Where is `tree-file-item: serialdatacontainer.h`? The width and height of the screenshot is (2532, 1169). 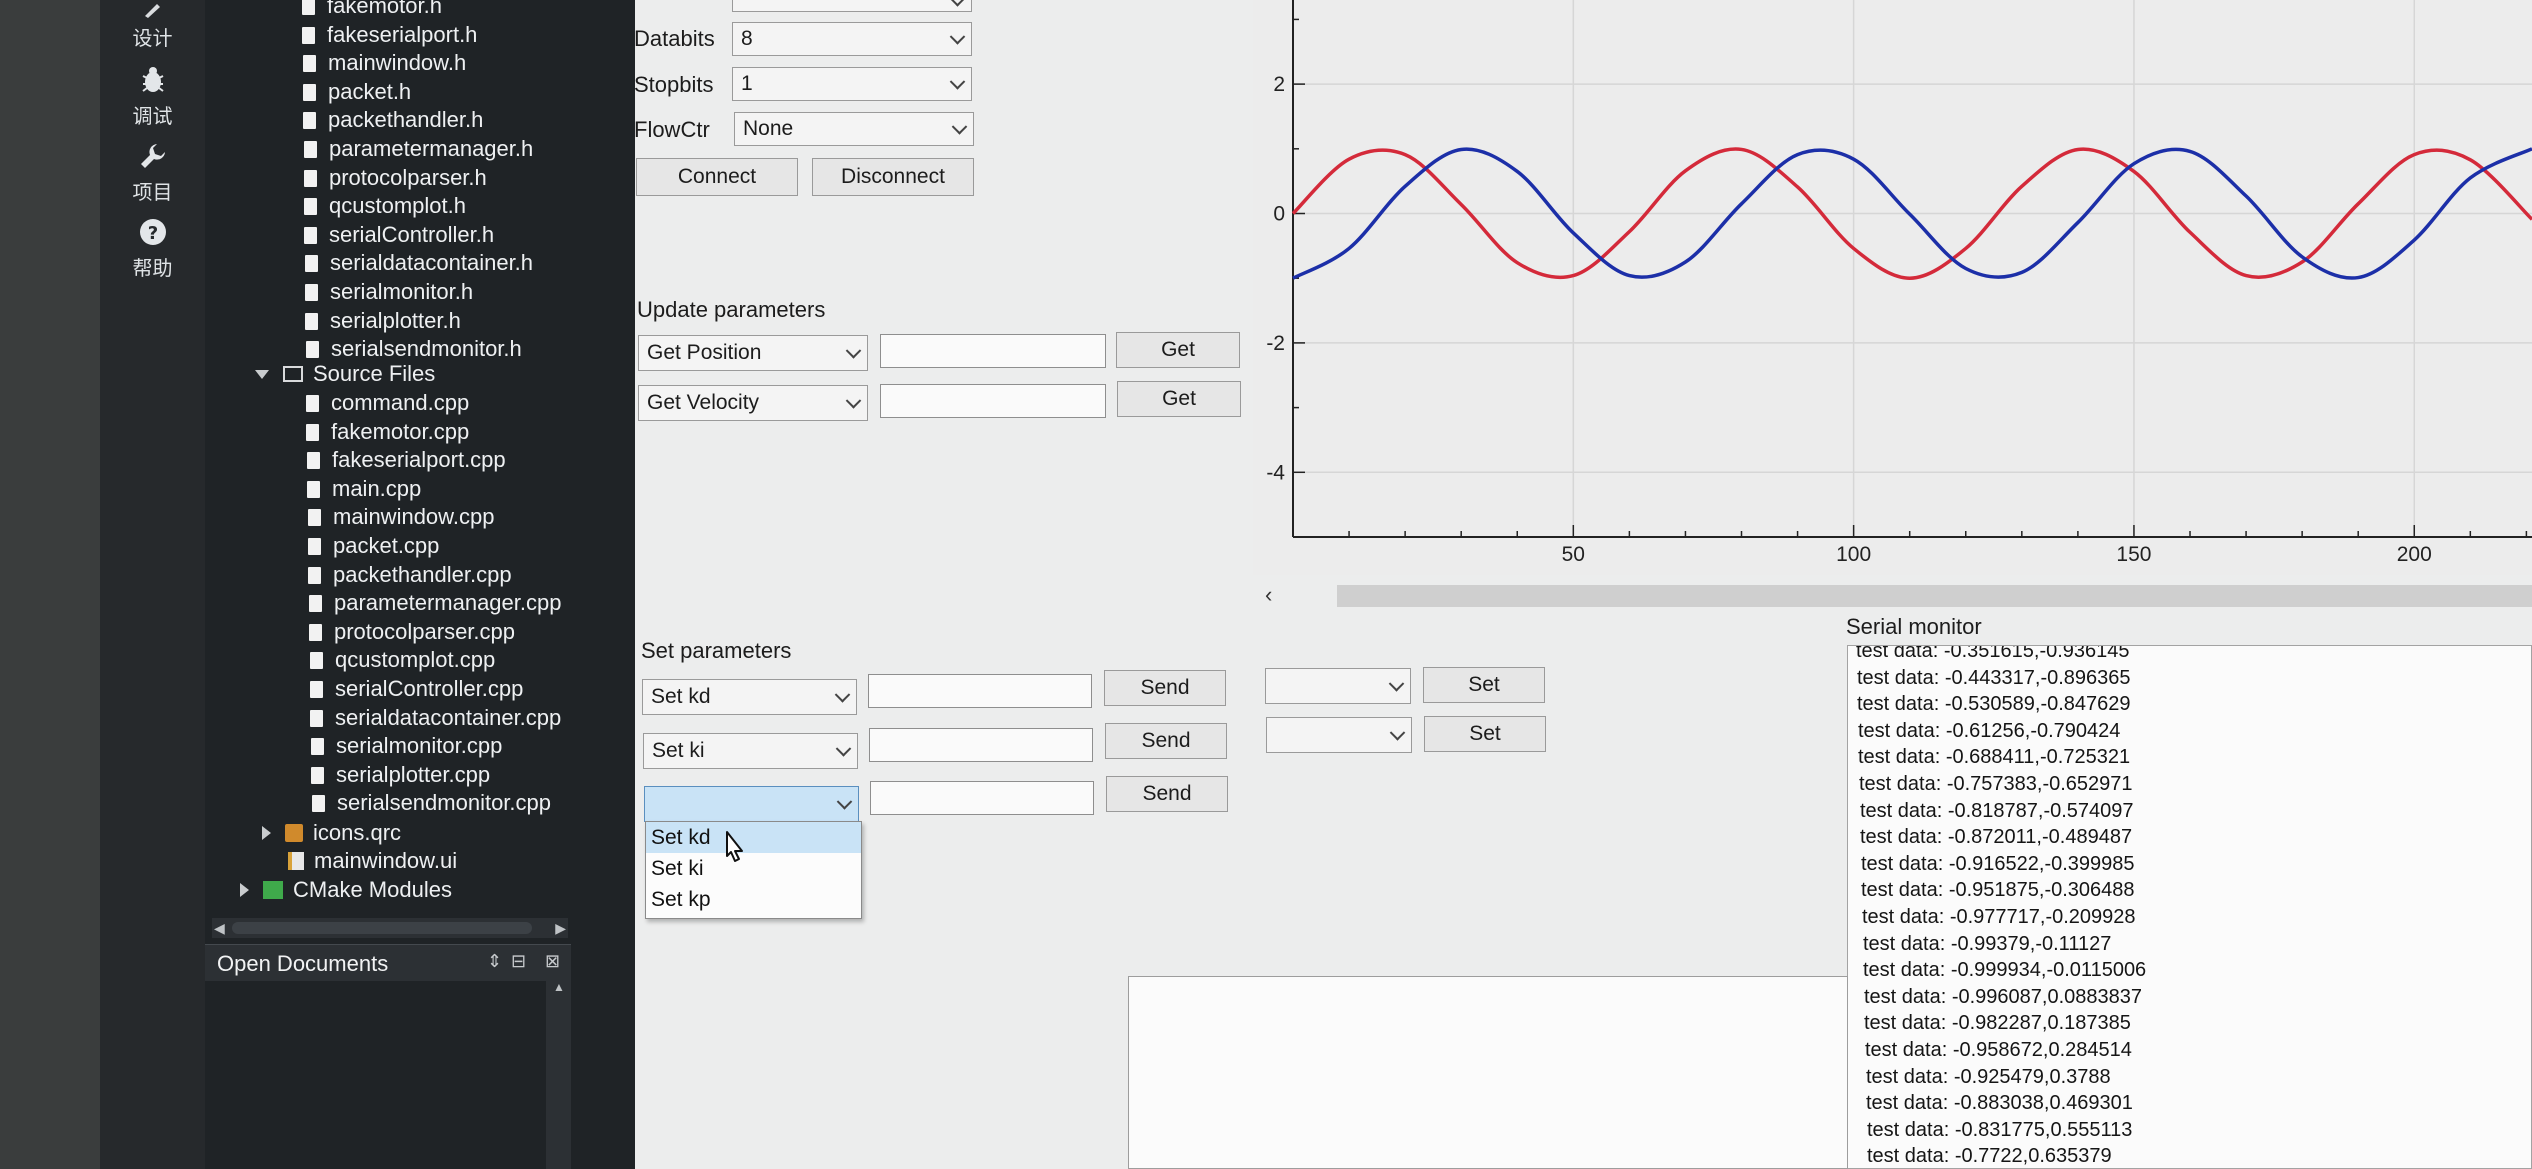 tree-file-item: serialdatacontainer.h is located at coordinates (419, 263).